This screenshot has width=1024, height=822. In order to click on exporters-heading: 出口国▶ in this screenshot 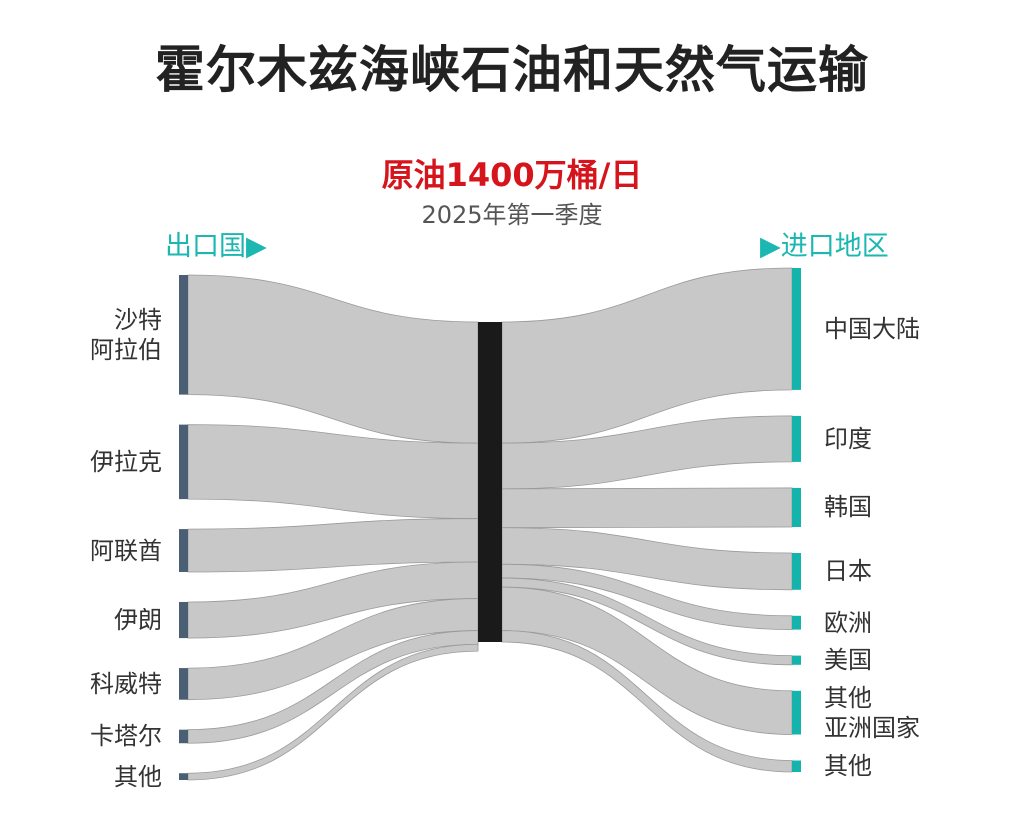, I will do `click(216, 246)`.